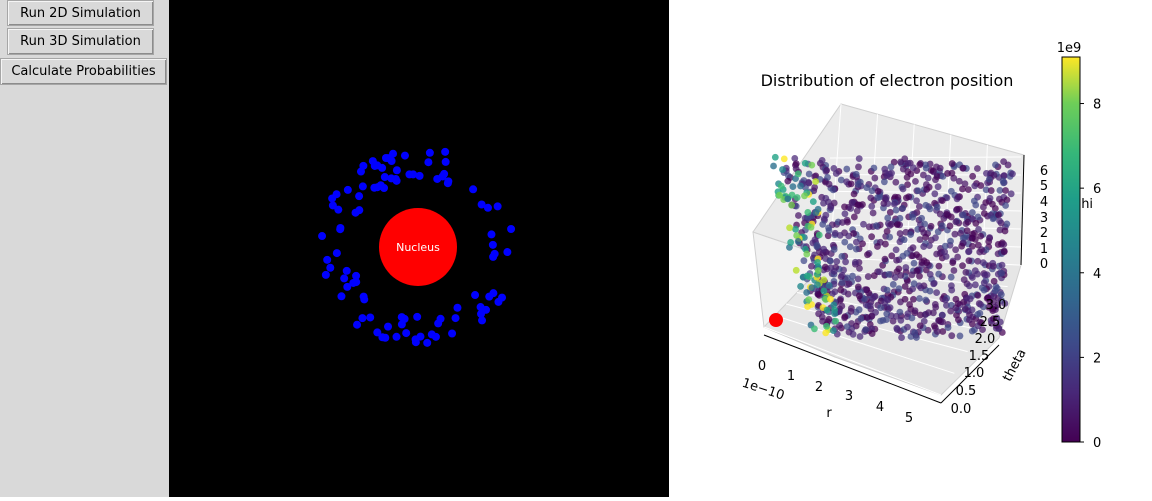 This screenshot has height=501, width=1152. Describe the element at coordinates (1044, 233) in the screenshot. I see `phi-tick-label: 2` at that location.